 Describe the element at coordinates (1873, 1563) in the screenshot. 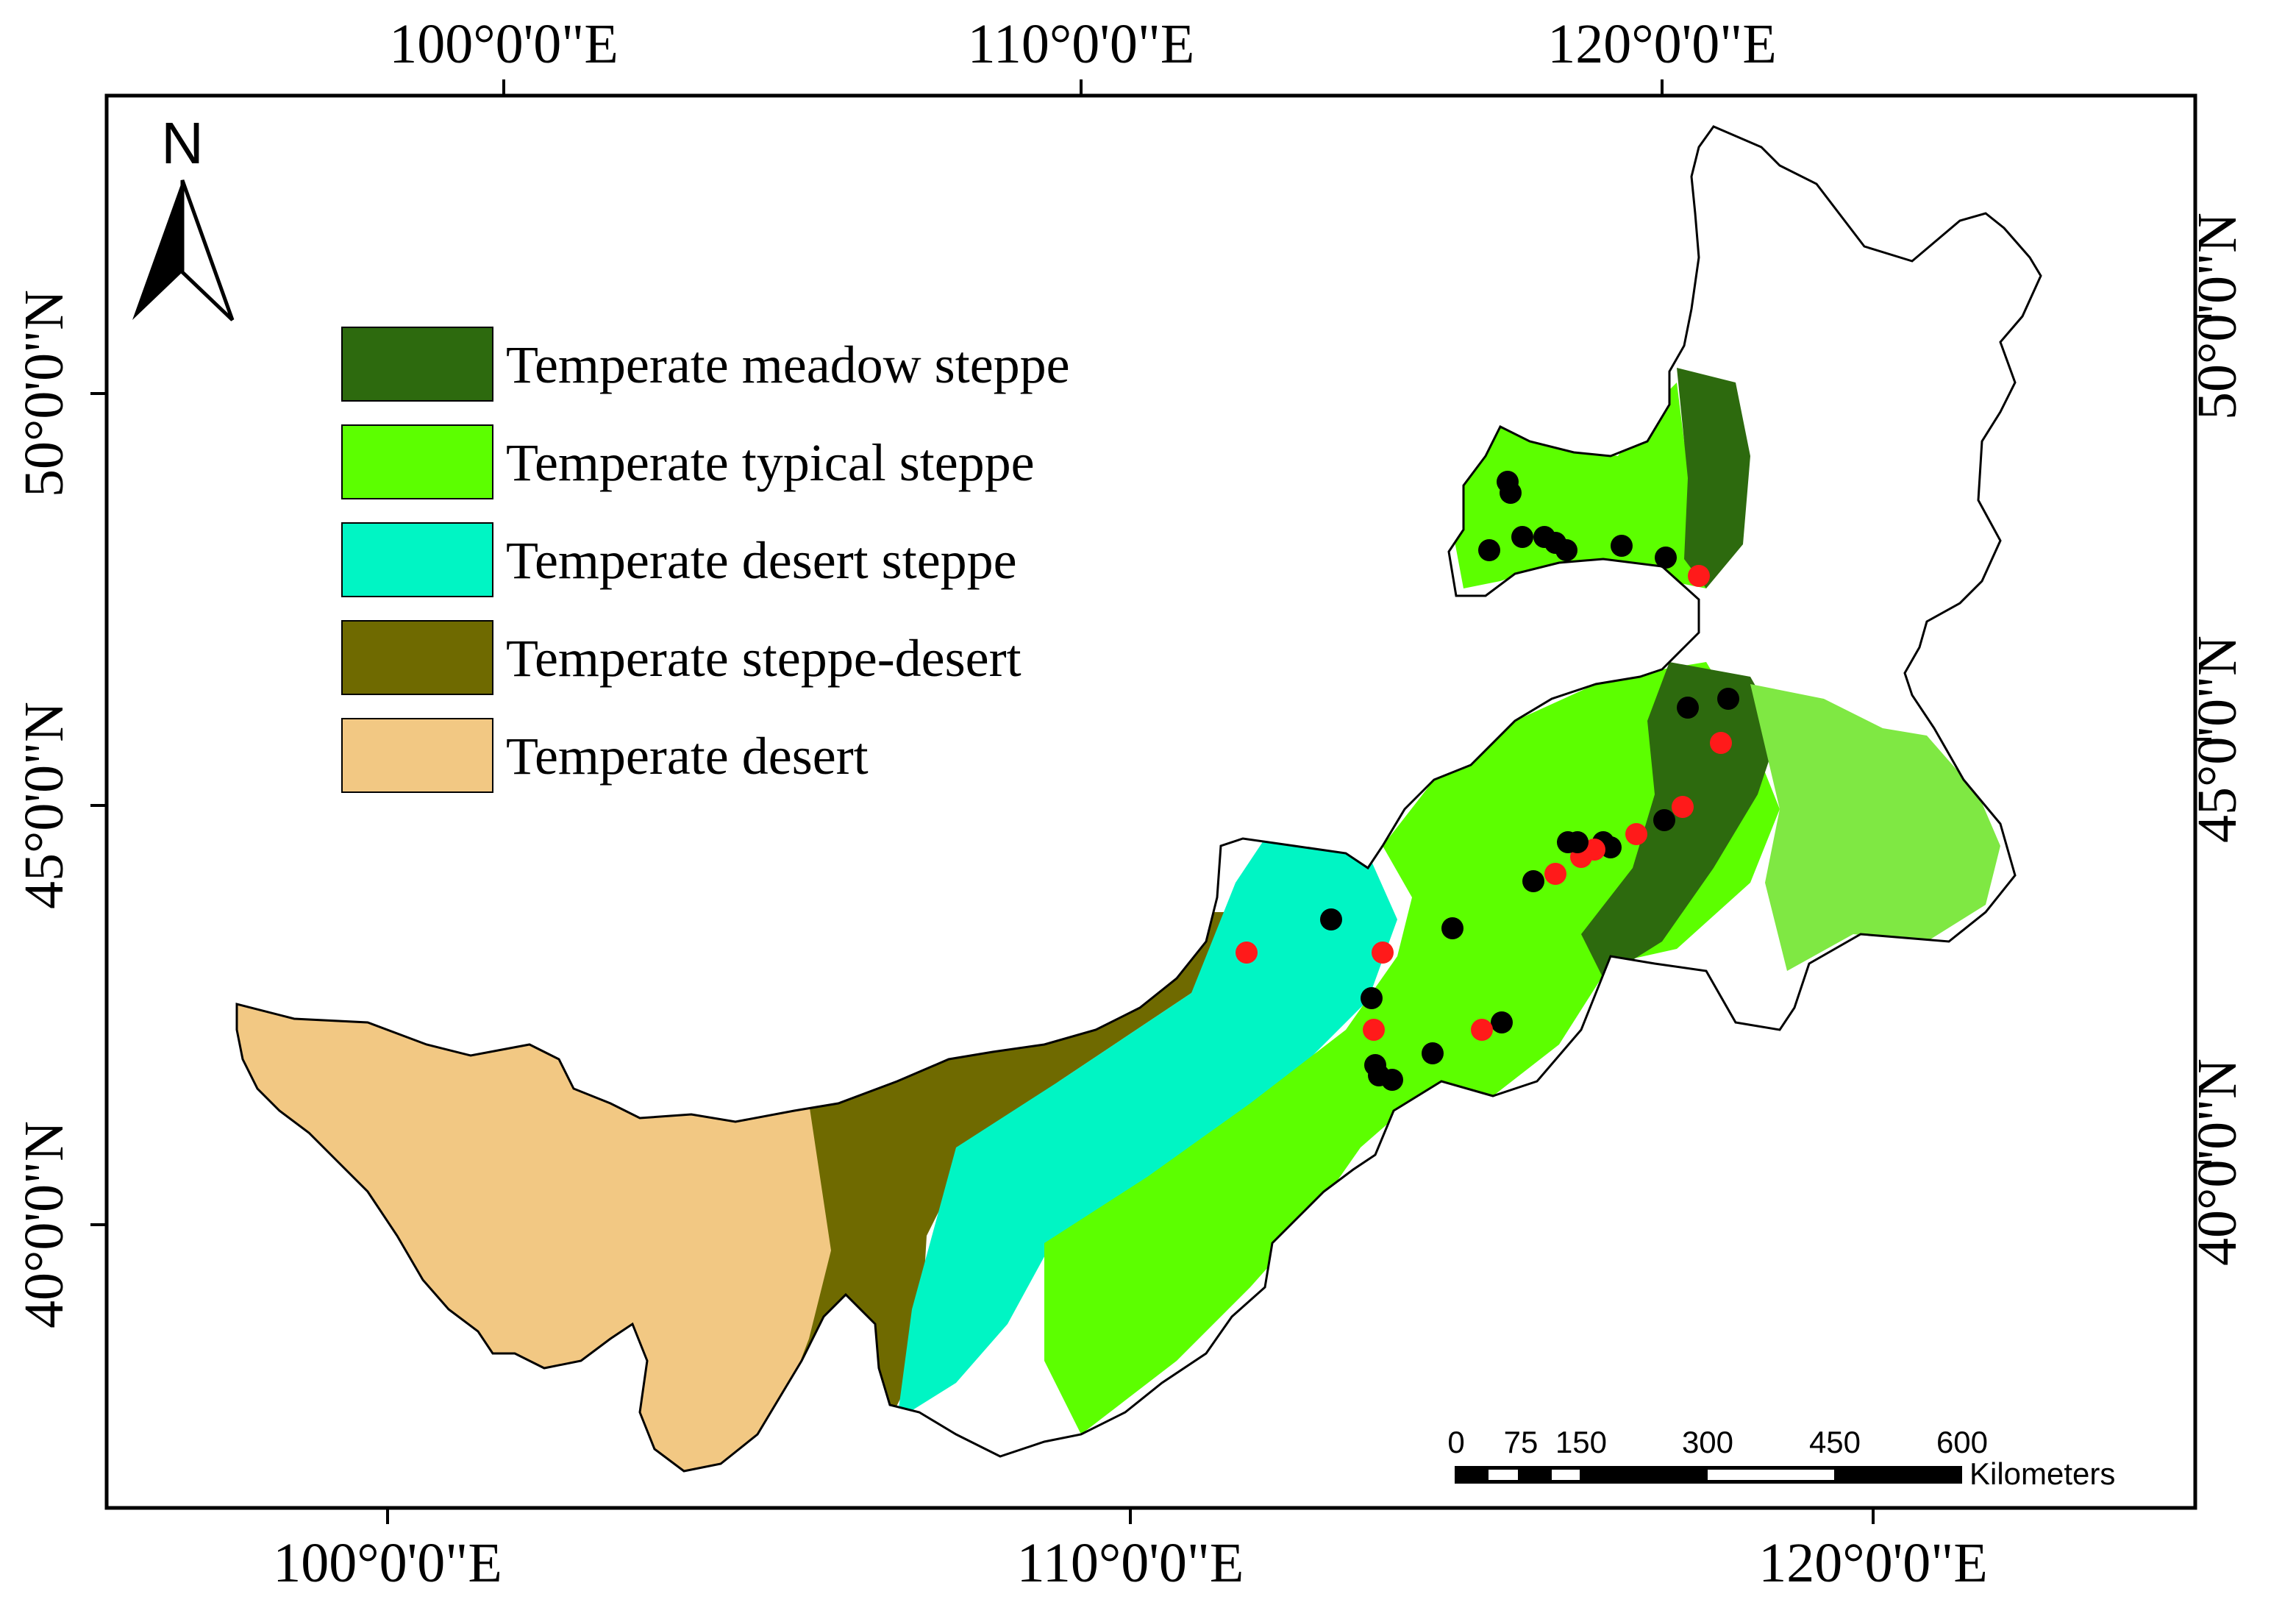

I see `lon-label-bottom-120: 120°0'0"E` at that location.